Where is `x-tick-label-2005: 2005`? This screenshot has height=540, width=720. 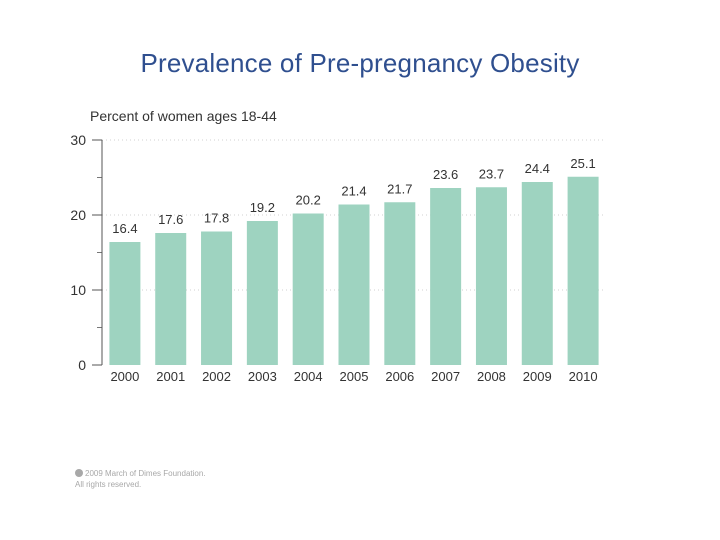 x-tick-label-2005: 2005 is located at coordinates (354, 376).